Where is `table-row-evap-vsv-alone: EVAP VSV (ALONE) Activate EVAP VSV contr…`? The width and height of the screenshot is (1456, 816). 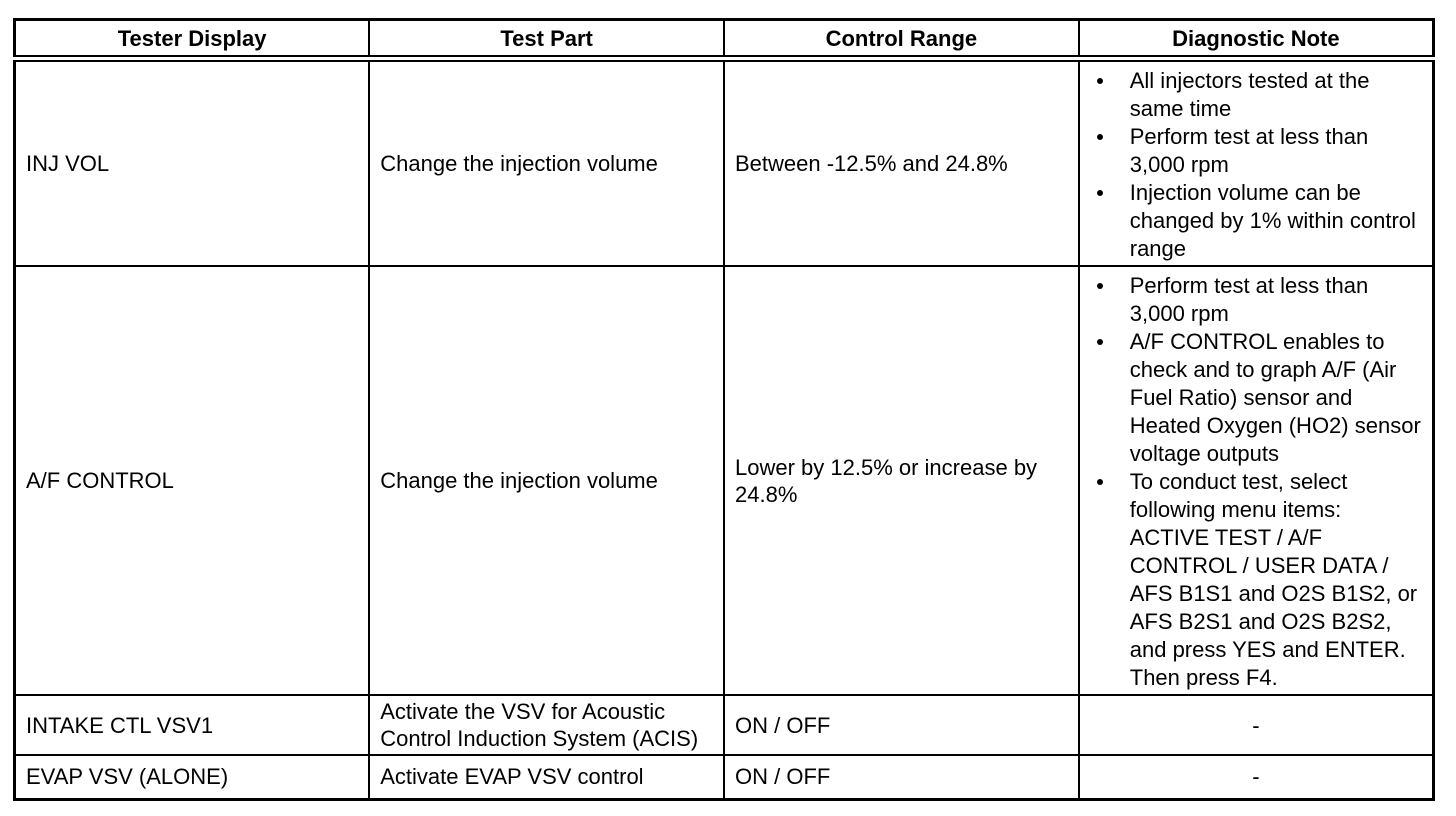
table-row-evap-vsv-alone: EVAP VSV (ALONE) Activate EVAP VSV contr… is located at coordinates (724, 777).